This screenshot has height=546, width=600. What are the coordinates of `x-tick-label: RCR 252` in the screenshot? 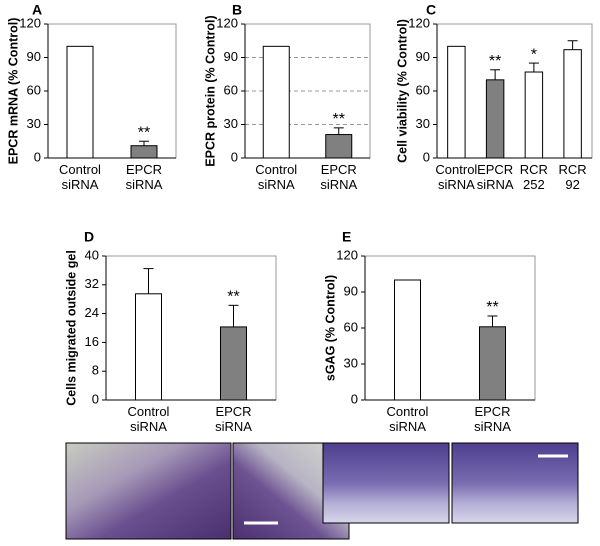 It's located at (534, 177).